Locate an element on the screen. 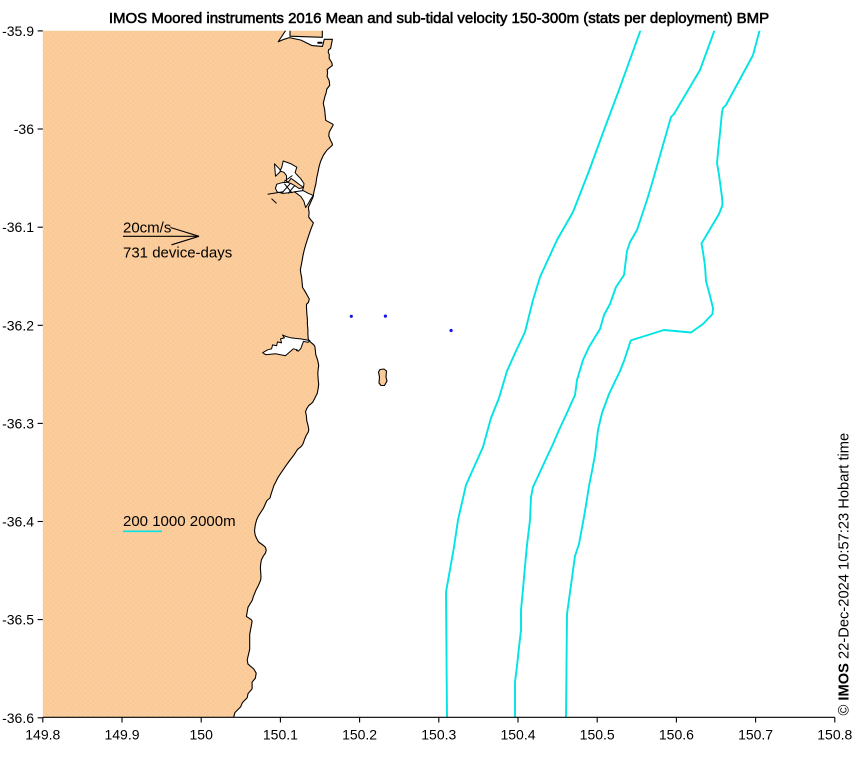 Image resolution: width=861 pixels, height=760 pixels. svg-text: 20cm/s is located at coordinates (147, 228).